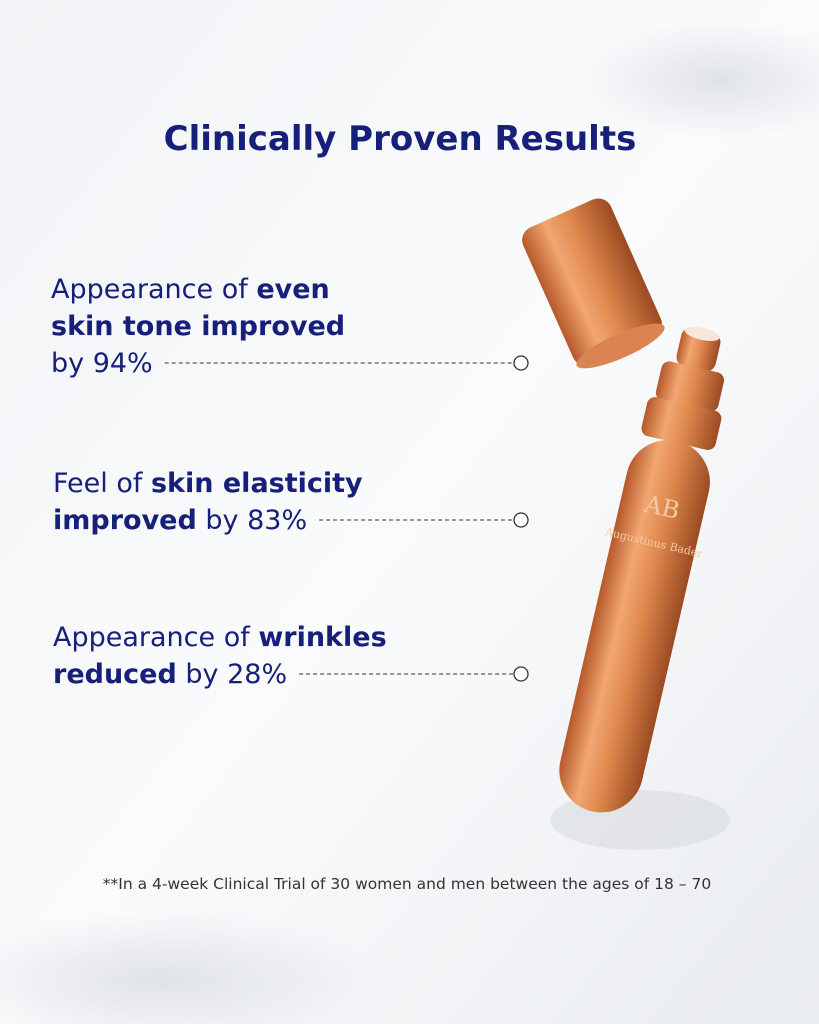 The height and width of the screenshot is (1024, 819). I want to click on claim-line: Feel of skin elasticity, so click(208, 483).